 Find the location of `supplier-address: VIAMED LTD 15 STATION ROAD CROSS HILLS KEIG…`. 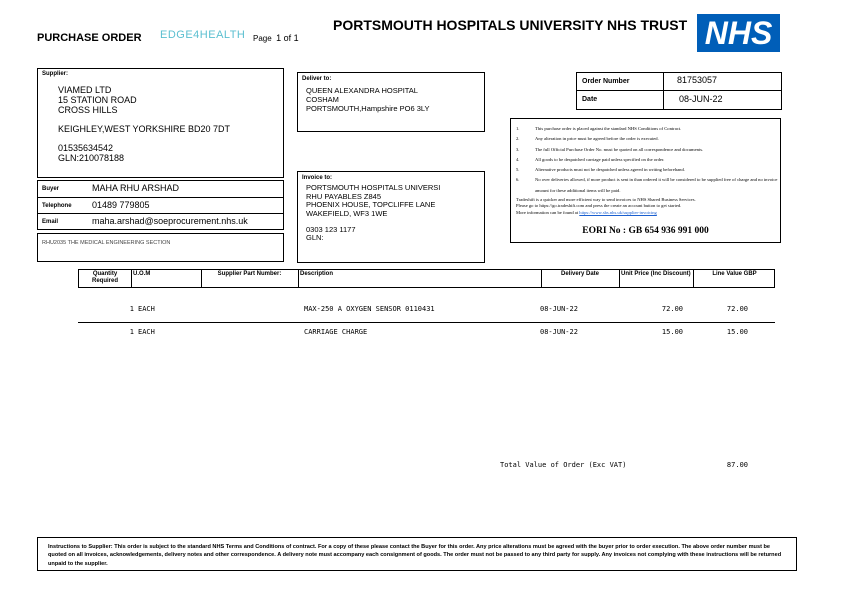

supplier-address: VIAMED LTD 15 STATION ROAD CROSS HILLS KEIG… is located at coordinates (144, 124).